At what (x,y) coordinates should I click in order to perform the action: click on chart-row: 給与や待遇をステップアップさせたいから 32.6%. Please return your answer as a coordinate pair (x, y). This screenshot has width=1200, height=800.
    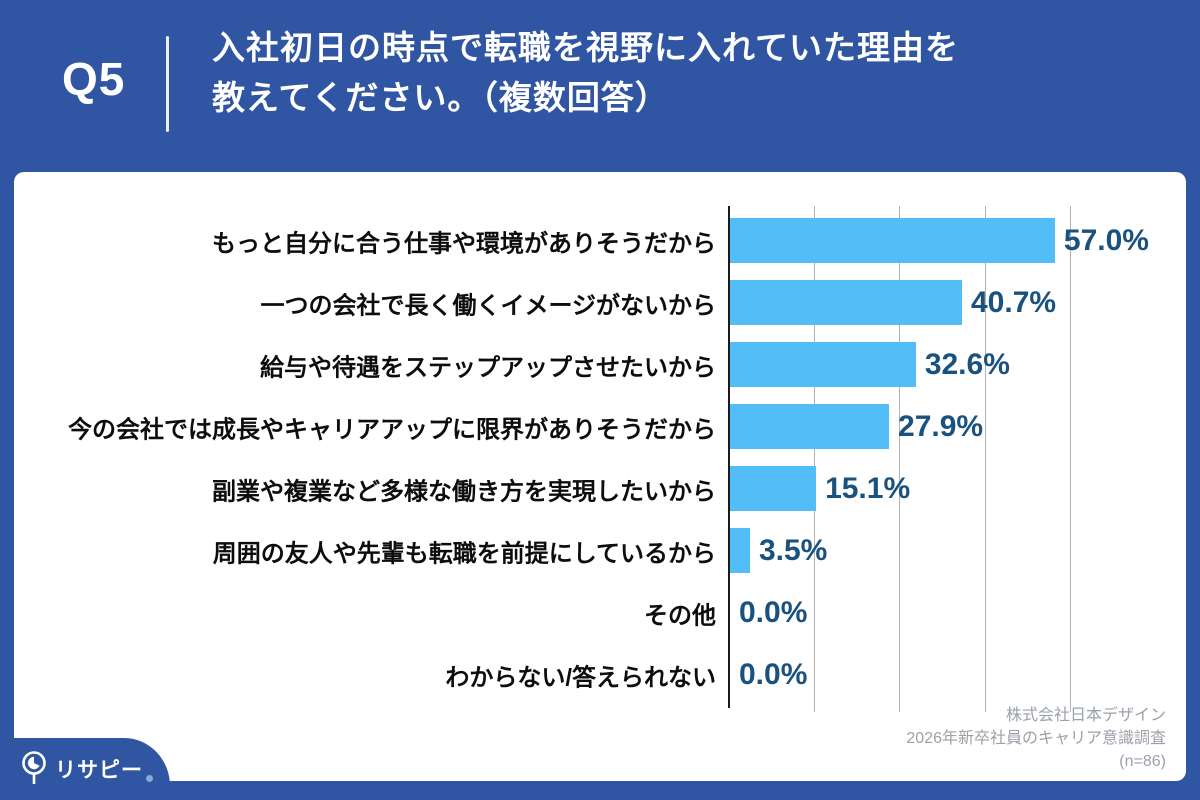
    Looking at the image, I should click on (600, 364).